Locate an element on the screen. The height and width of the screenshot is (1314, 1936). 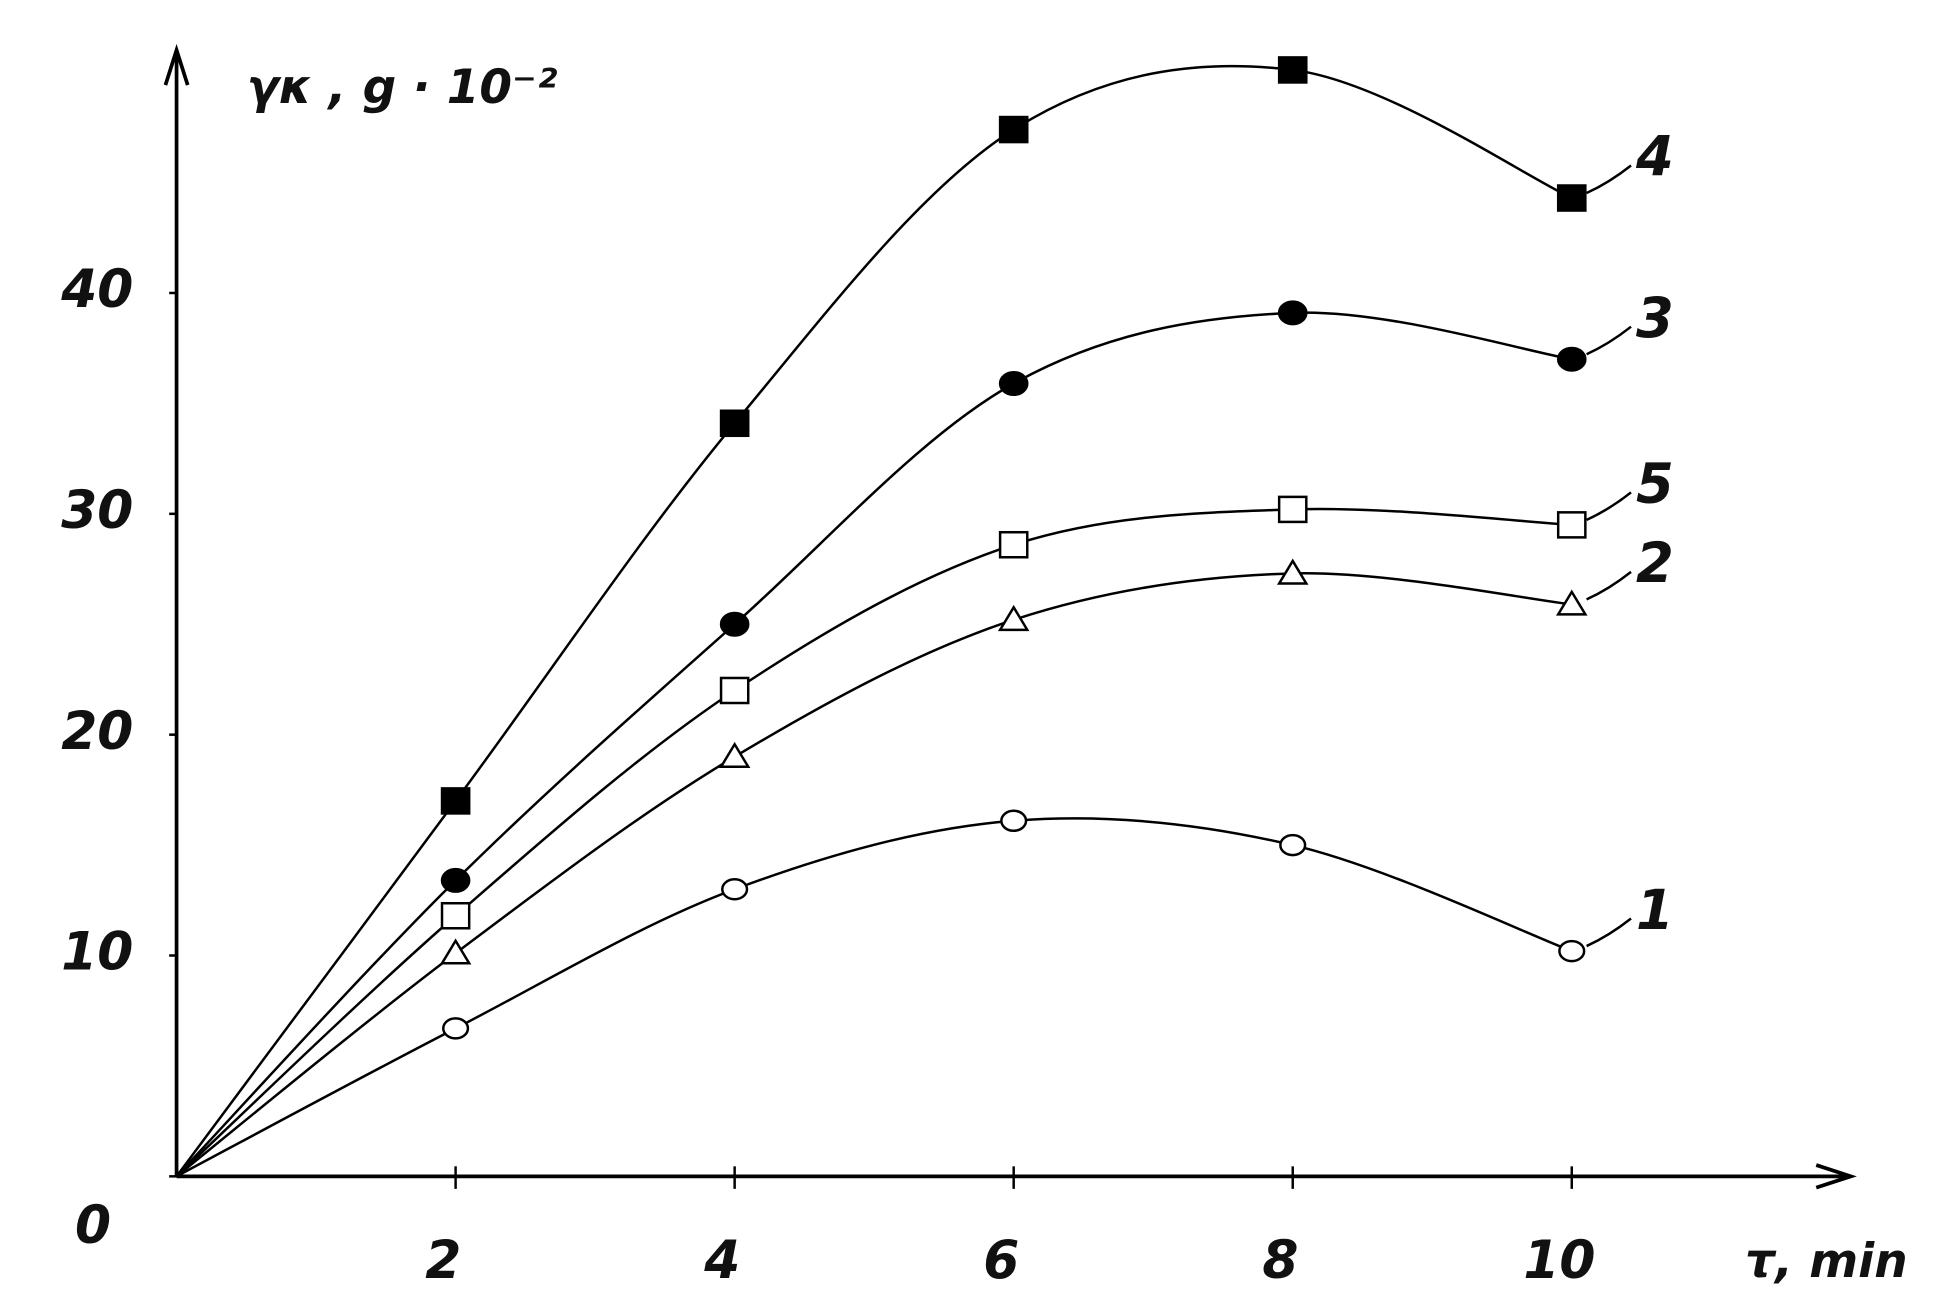
y-tick-label: 40 is located at coordinates (96, 290).